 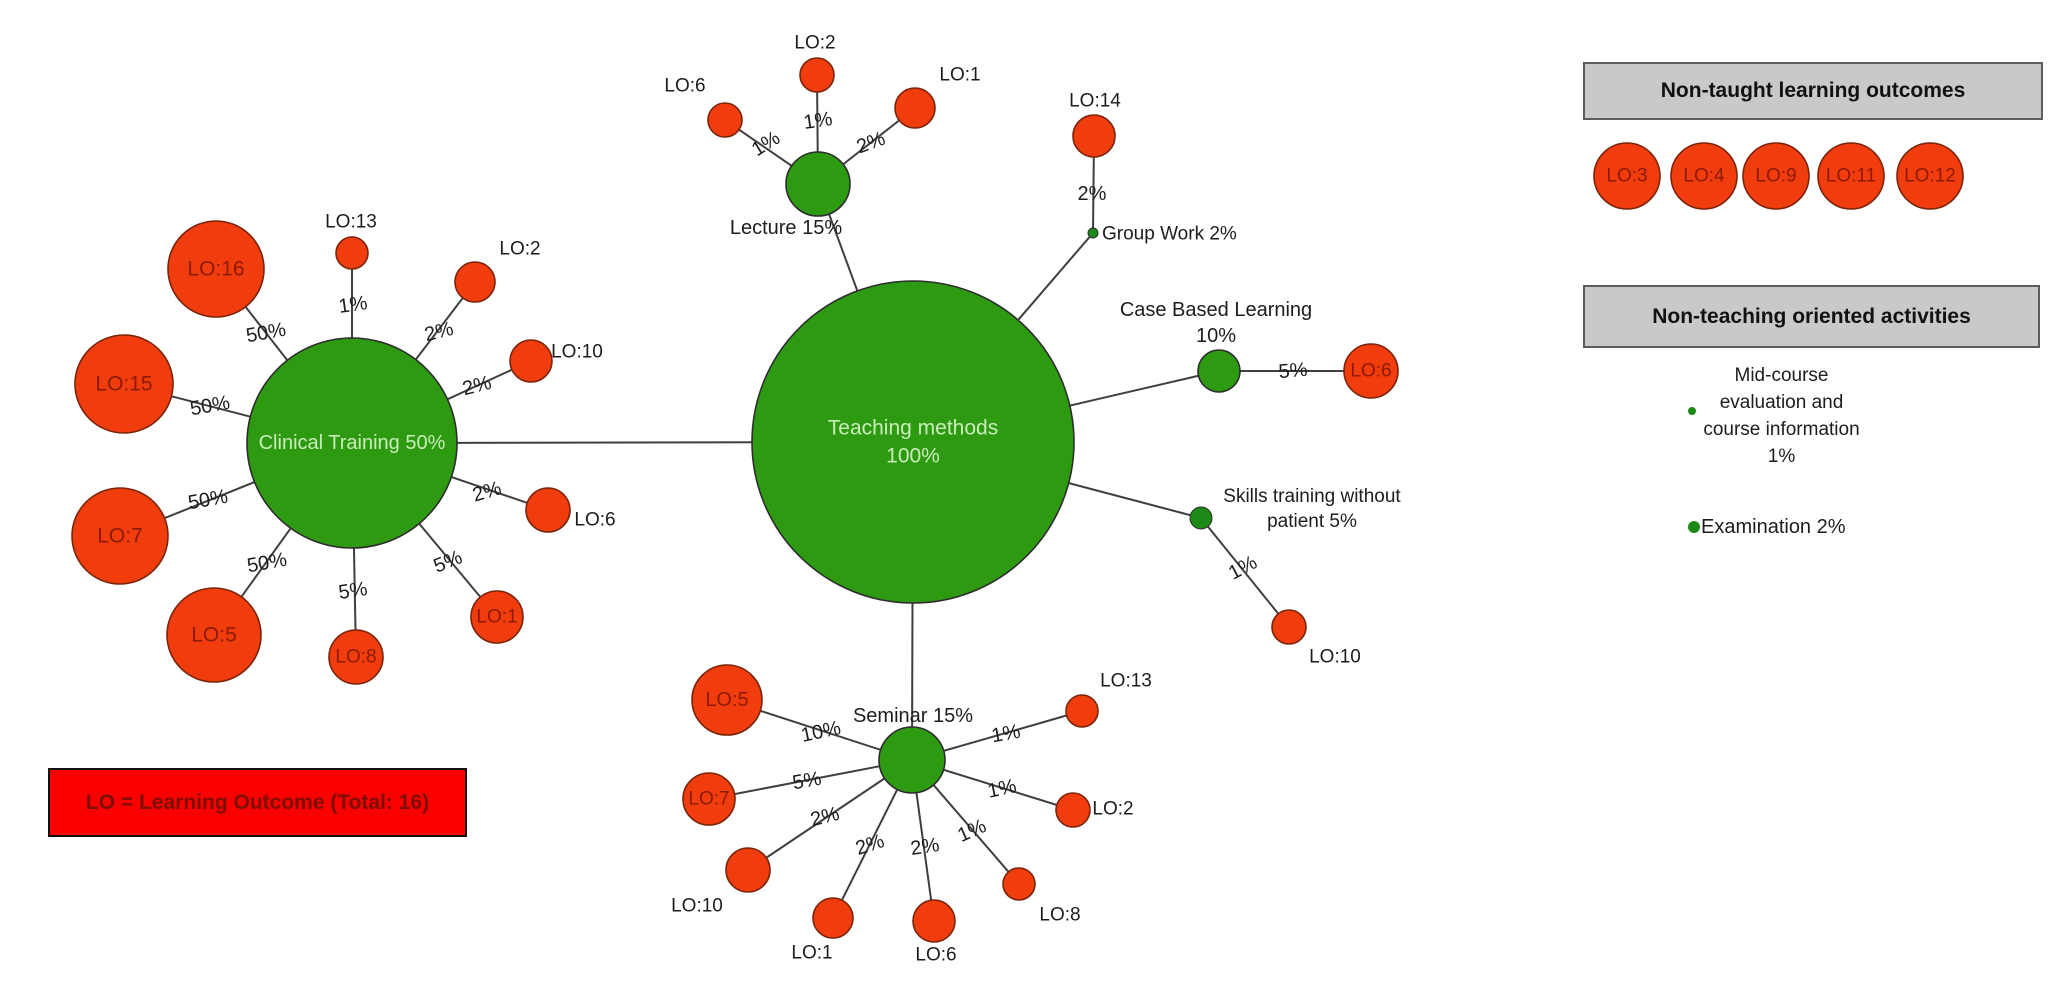 I want to click on node-ct-lo10-label: LO:10, so click(x=577, y=352).